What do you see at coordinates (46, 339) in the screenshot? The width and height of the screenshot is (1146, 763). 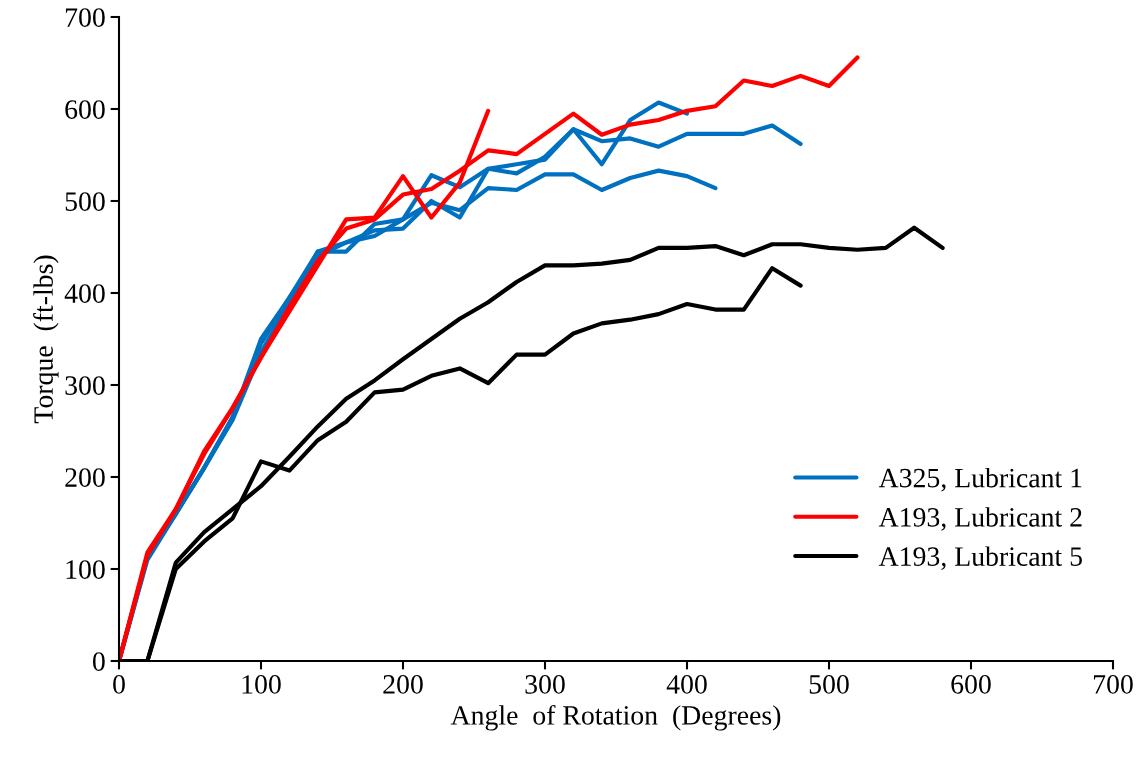 I see `y-axis-title: Torque (ft-lbs)` at bounding box center [46, 339].